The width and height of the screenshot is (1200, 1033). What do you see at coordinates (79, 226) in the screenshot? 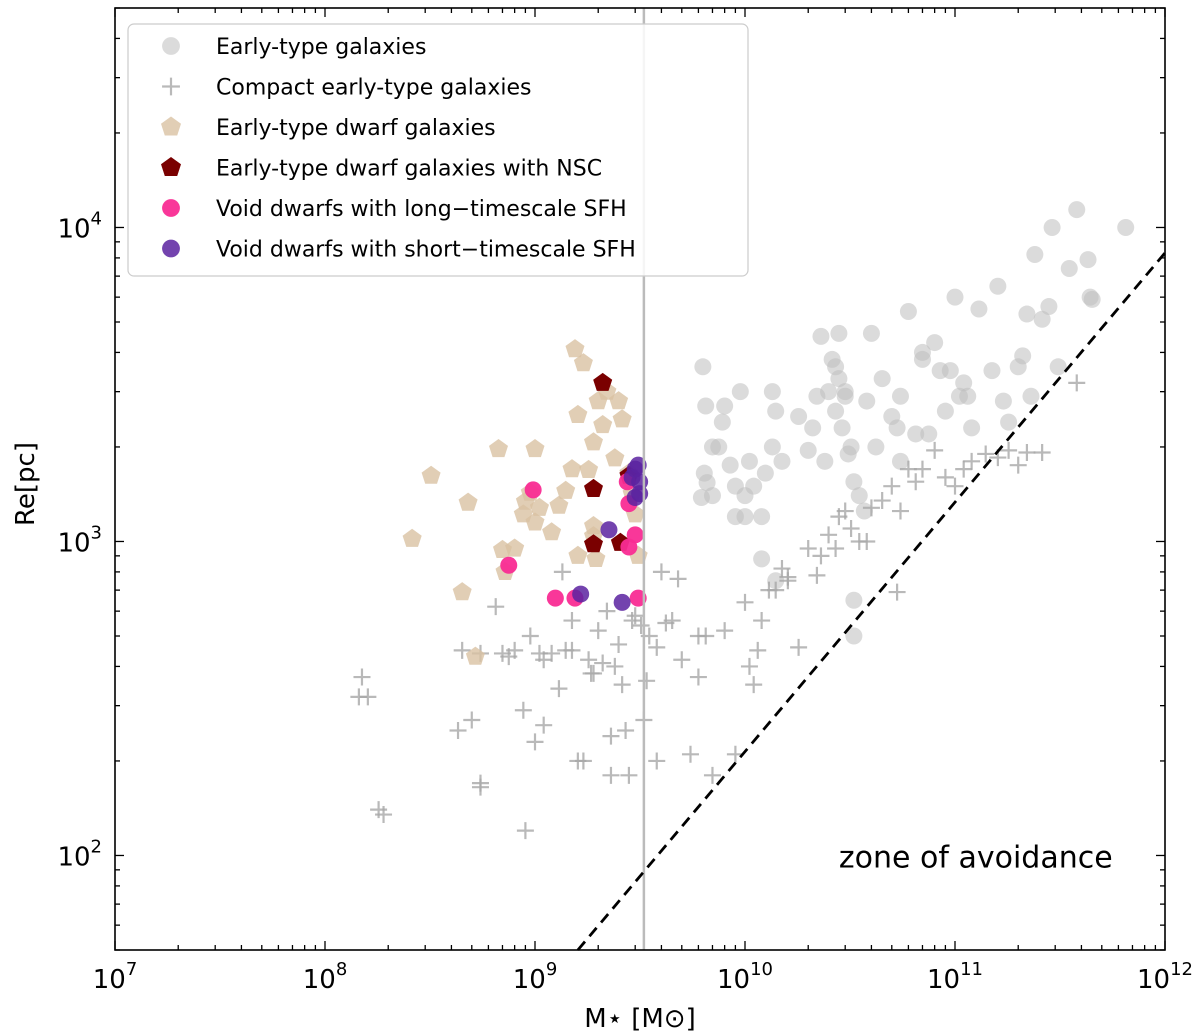
I see `y-tick-label: 10⁴` at bounding box center [79, 226].